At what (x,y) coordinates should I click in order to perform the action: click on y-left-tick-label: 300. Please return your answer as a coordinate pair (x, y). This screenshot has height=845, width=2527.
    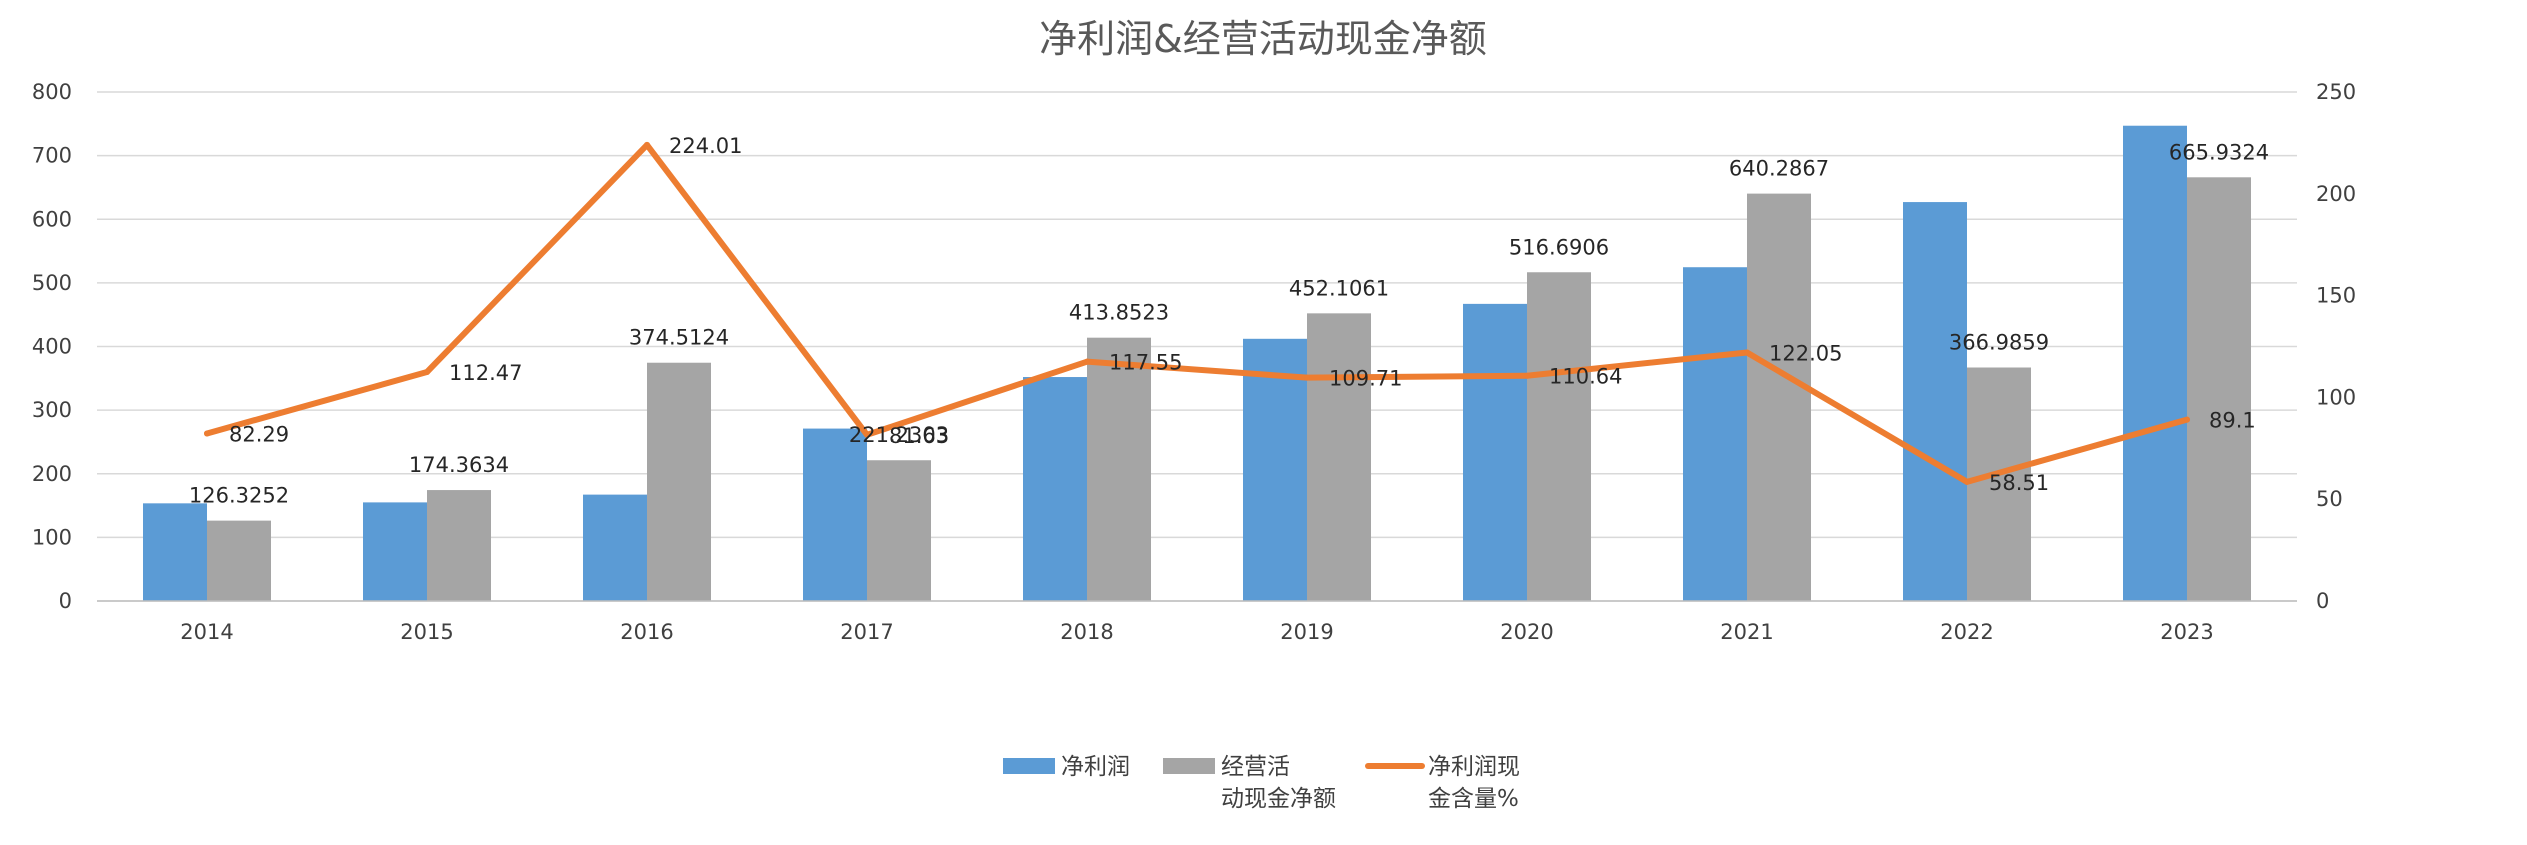
    Looking at the image, I should click on (52, 410).